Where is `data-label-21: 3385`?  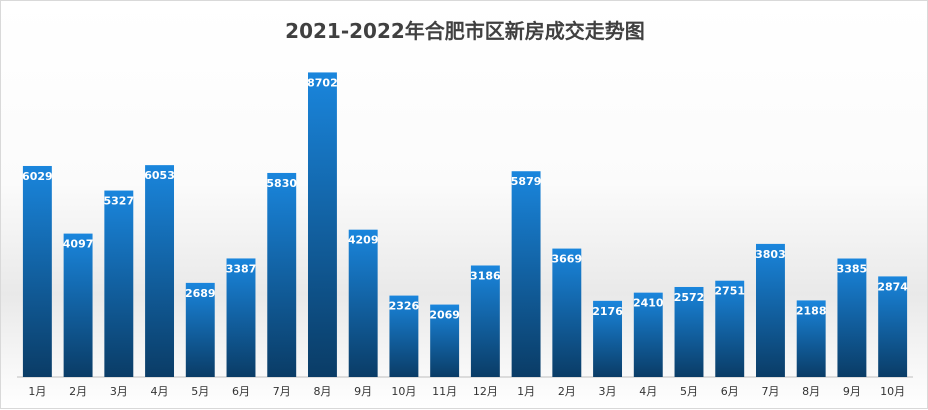
data-label-21: 3385 is located at coordinates (852, 269).